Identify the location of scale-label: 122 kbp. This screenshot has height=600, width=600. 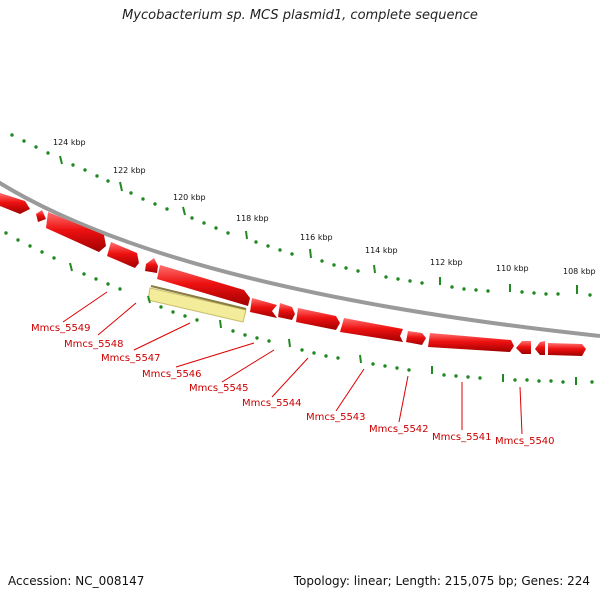
(129, 170).